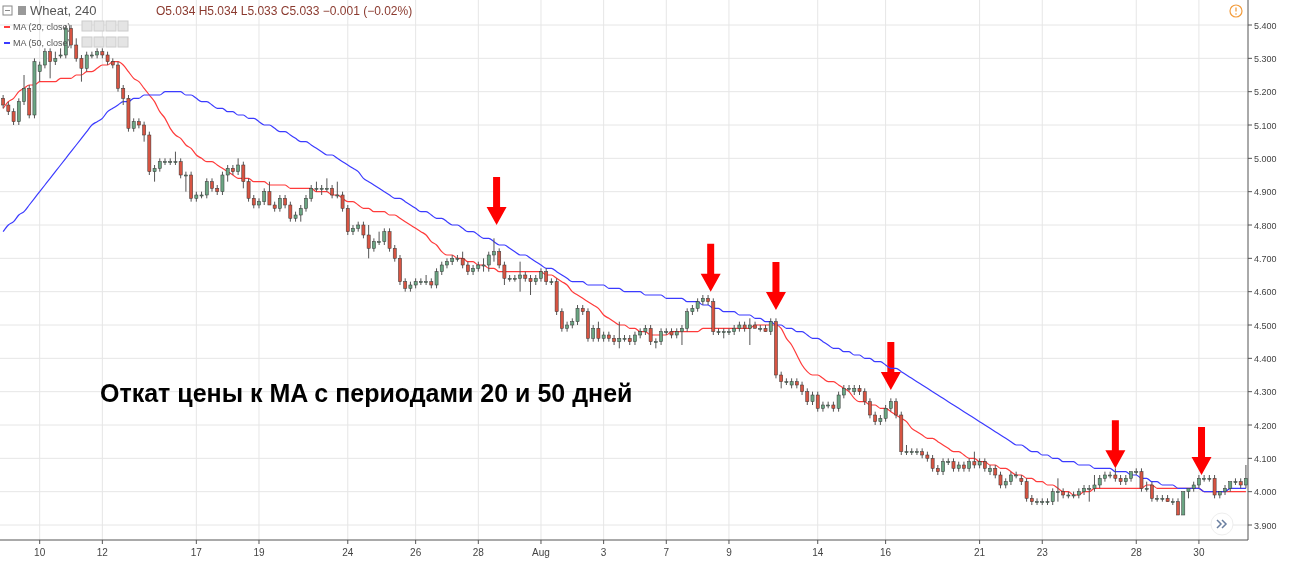 This screenshot has width=1290, height=567. What do you see at coordinates (1265, 492) in the screenshot?
I see `y-tick-label: 4.000` at bounding box center [1265, 492].